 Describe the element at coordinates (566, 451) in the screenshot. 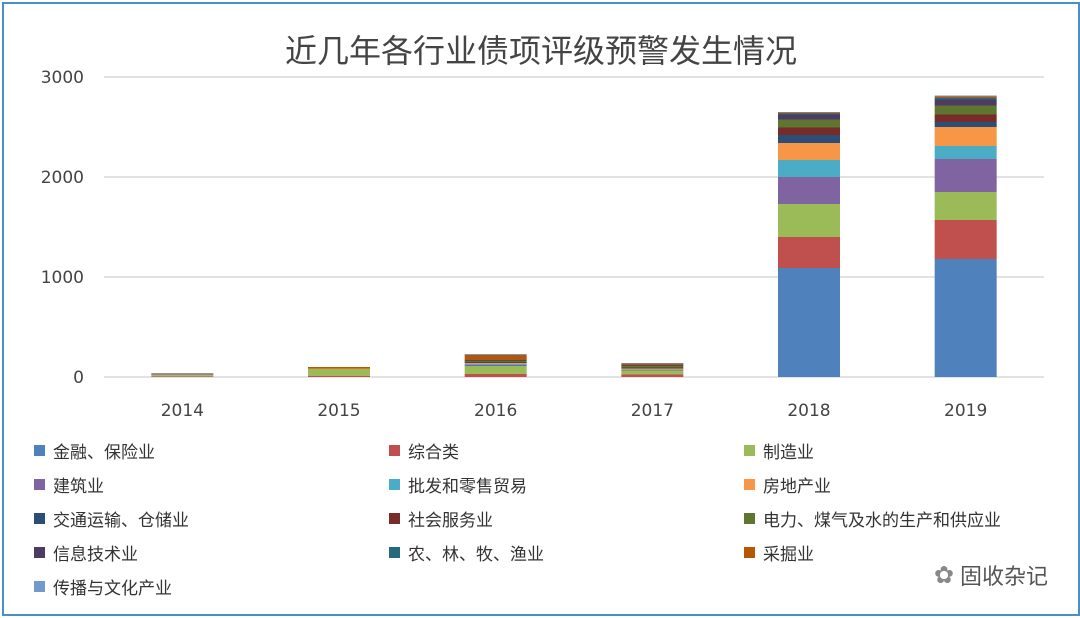

I see `legend-item: 综合类` at that location.